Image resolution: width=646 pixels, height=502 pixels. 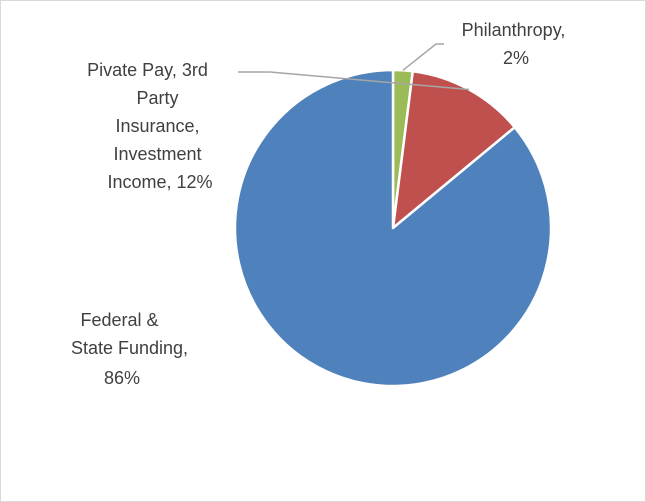 I want to click on data-label-line: Investment, so click(x=157, y=154).